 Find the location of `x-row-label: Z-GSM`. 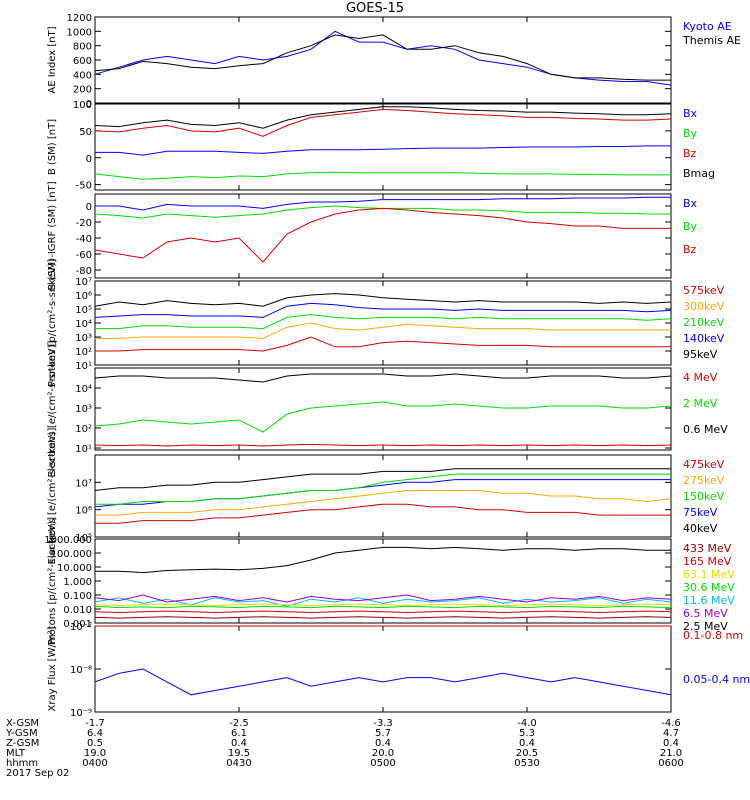

x-row-label: Z-GSM is located at coordinates (22, 743).